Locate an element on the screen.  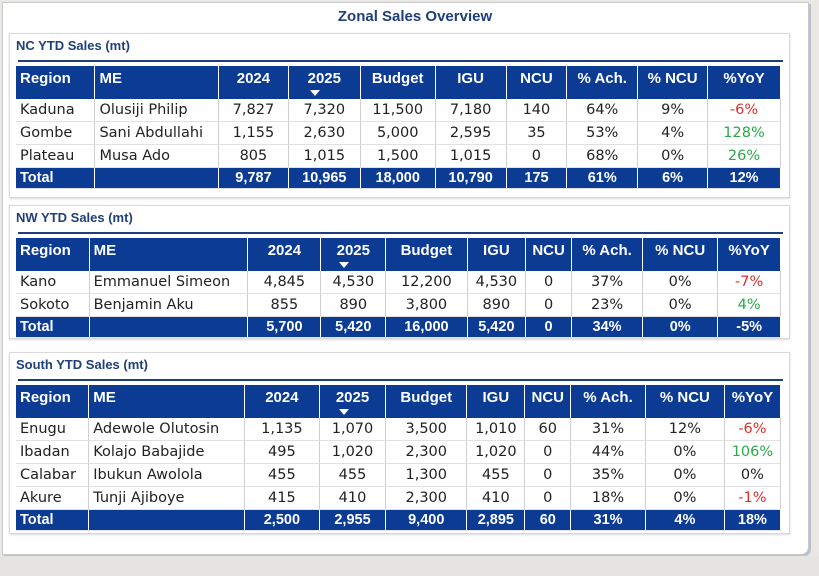
sort-desc-icon is located at coordinates (344, 265).